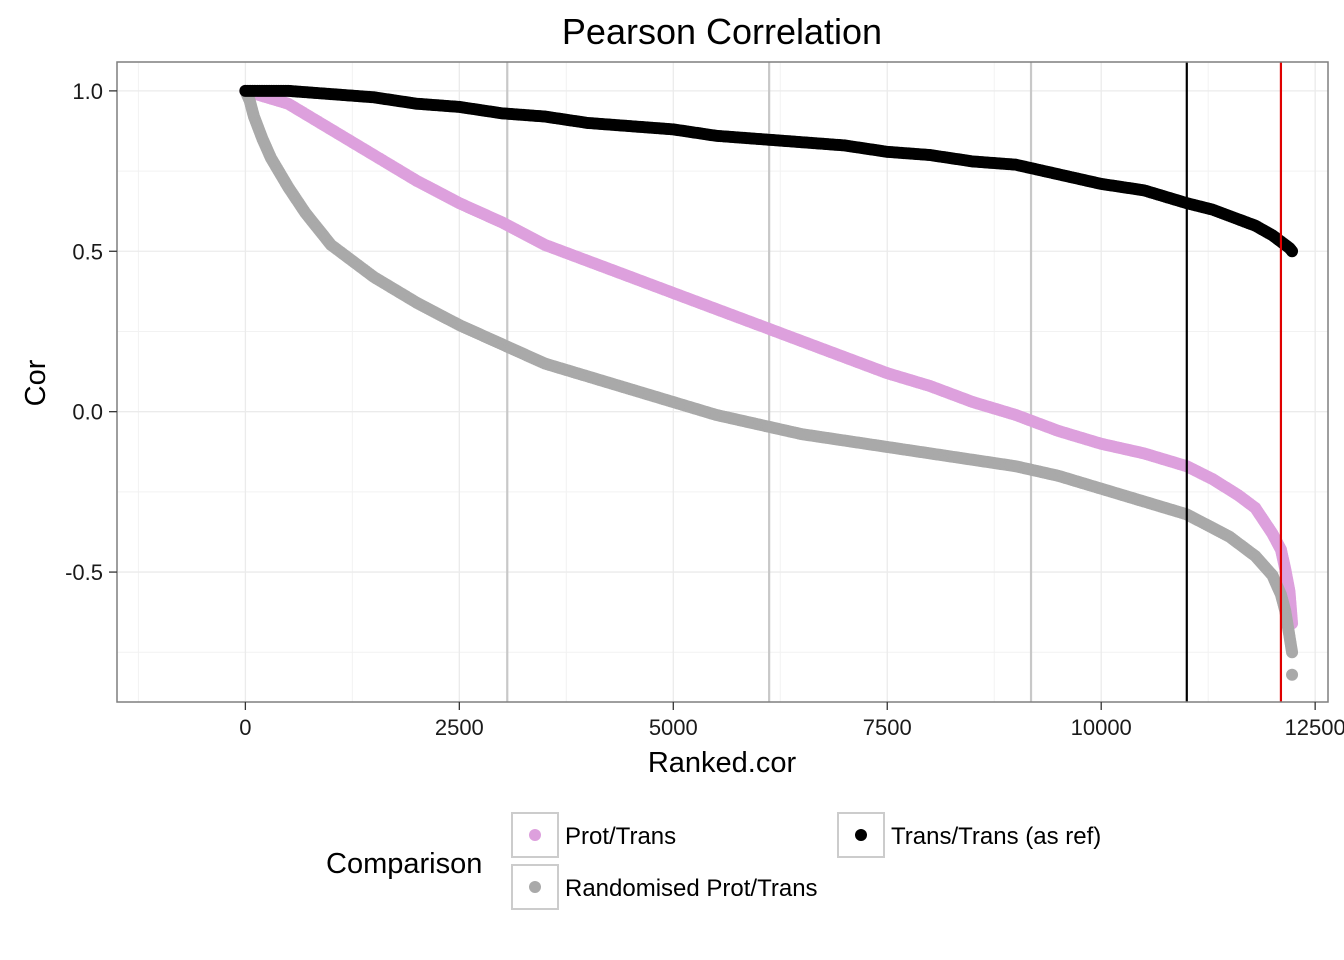  What do you see at coordinates (722, 31) in the screenshot?
I see `chart-title: Pearson Correlation` at bounding box center [722, 31].